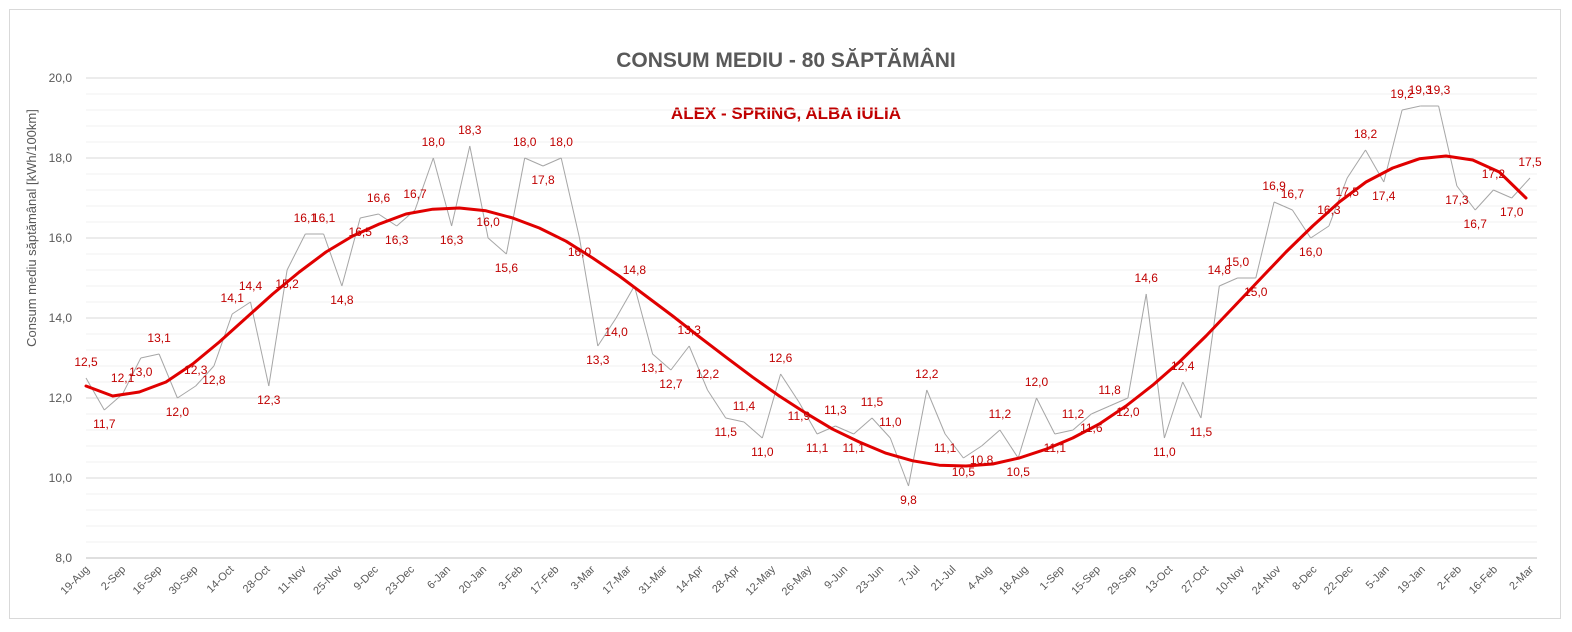 This screenshot has height=632, width=1572. I want to click on chart-title: CONSUM MEDIU - 80 SĂPTĂMÂNI, so click(786, 60).